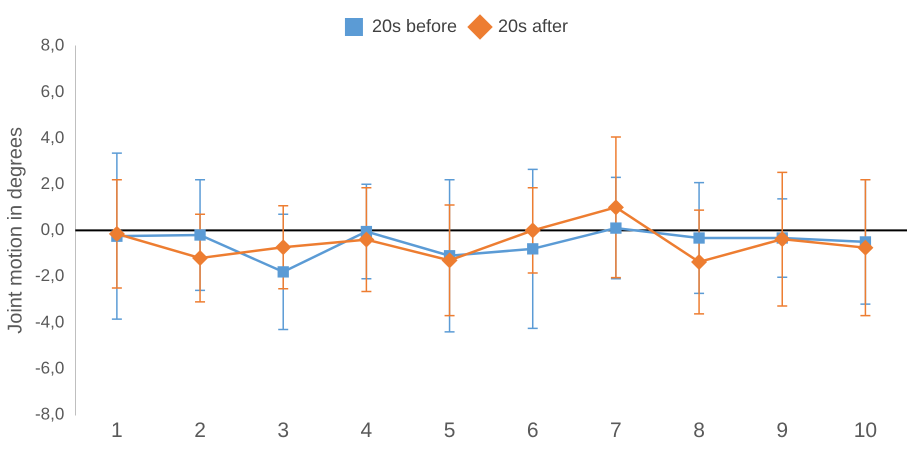 The height and width of the screenshot is (454, 915). I want to click on x-tick-label: 9, so click(782, 430).